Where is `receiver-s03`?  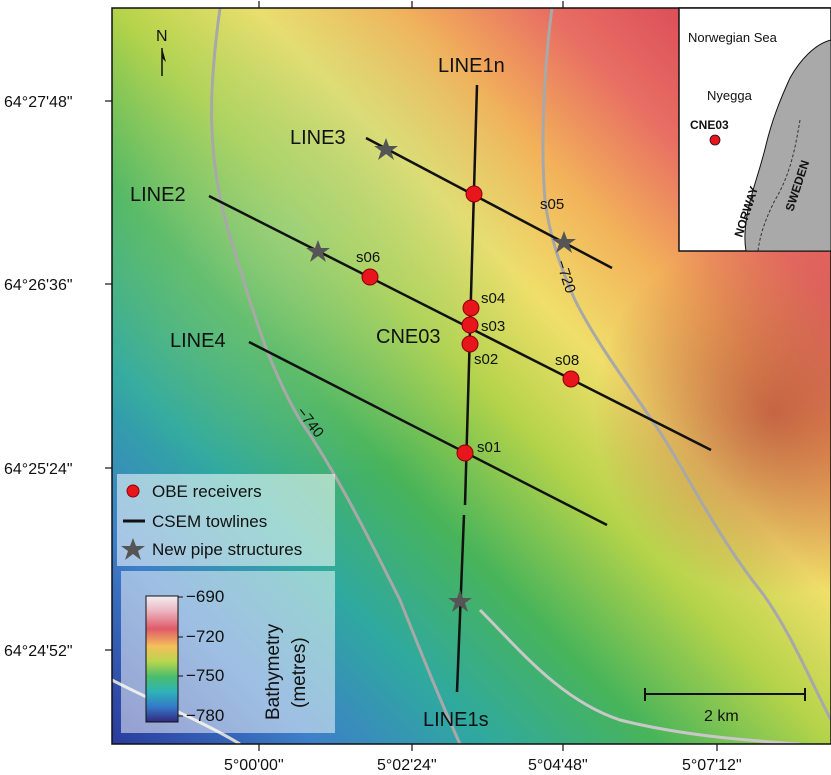
receiver-s03 is located at coordinates (470, 325).